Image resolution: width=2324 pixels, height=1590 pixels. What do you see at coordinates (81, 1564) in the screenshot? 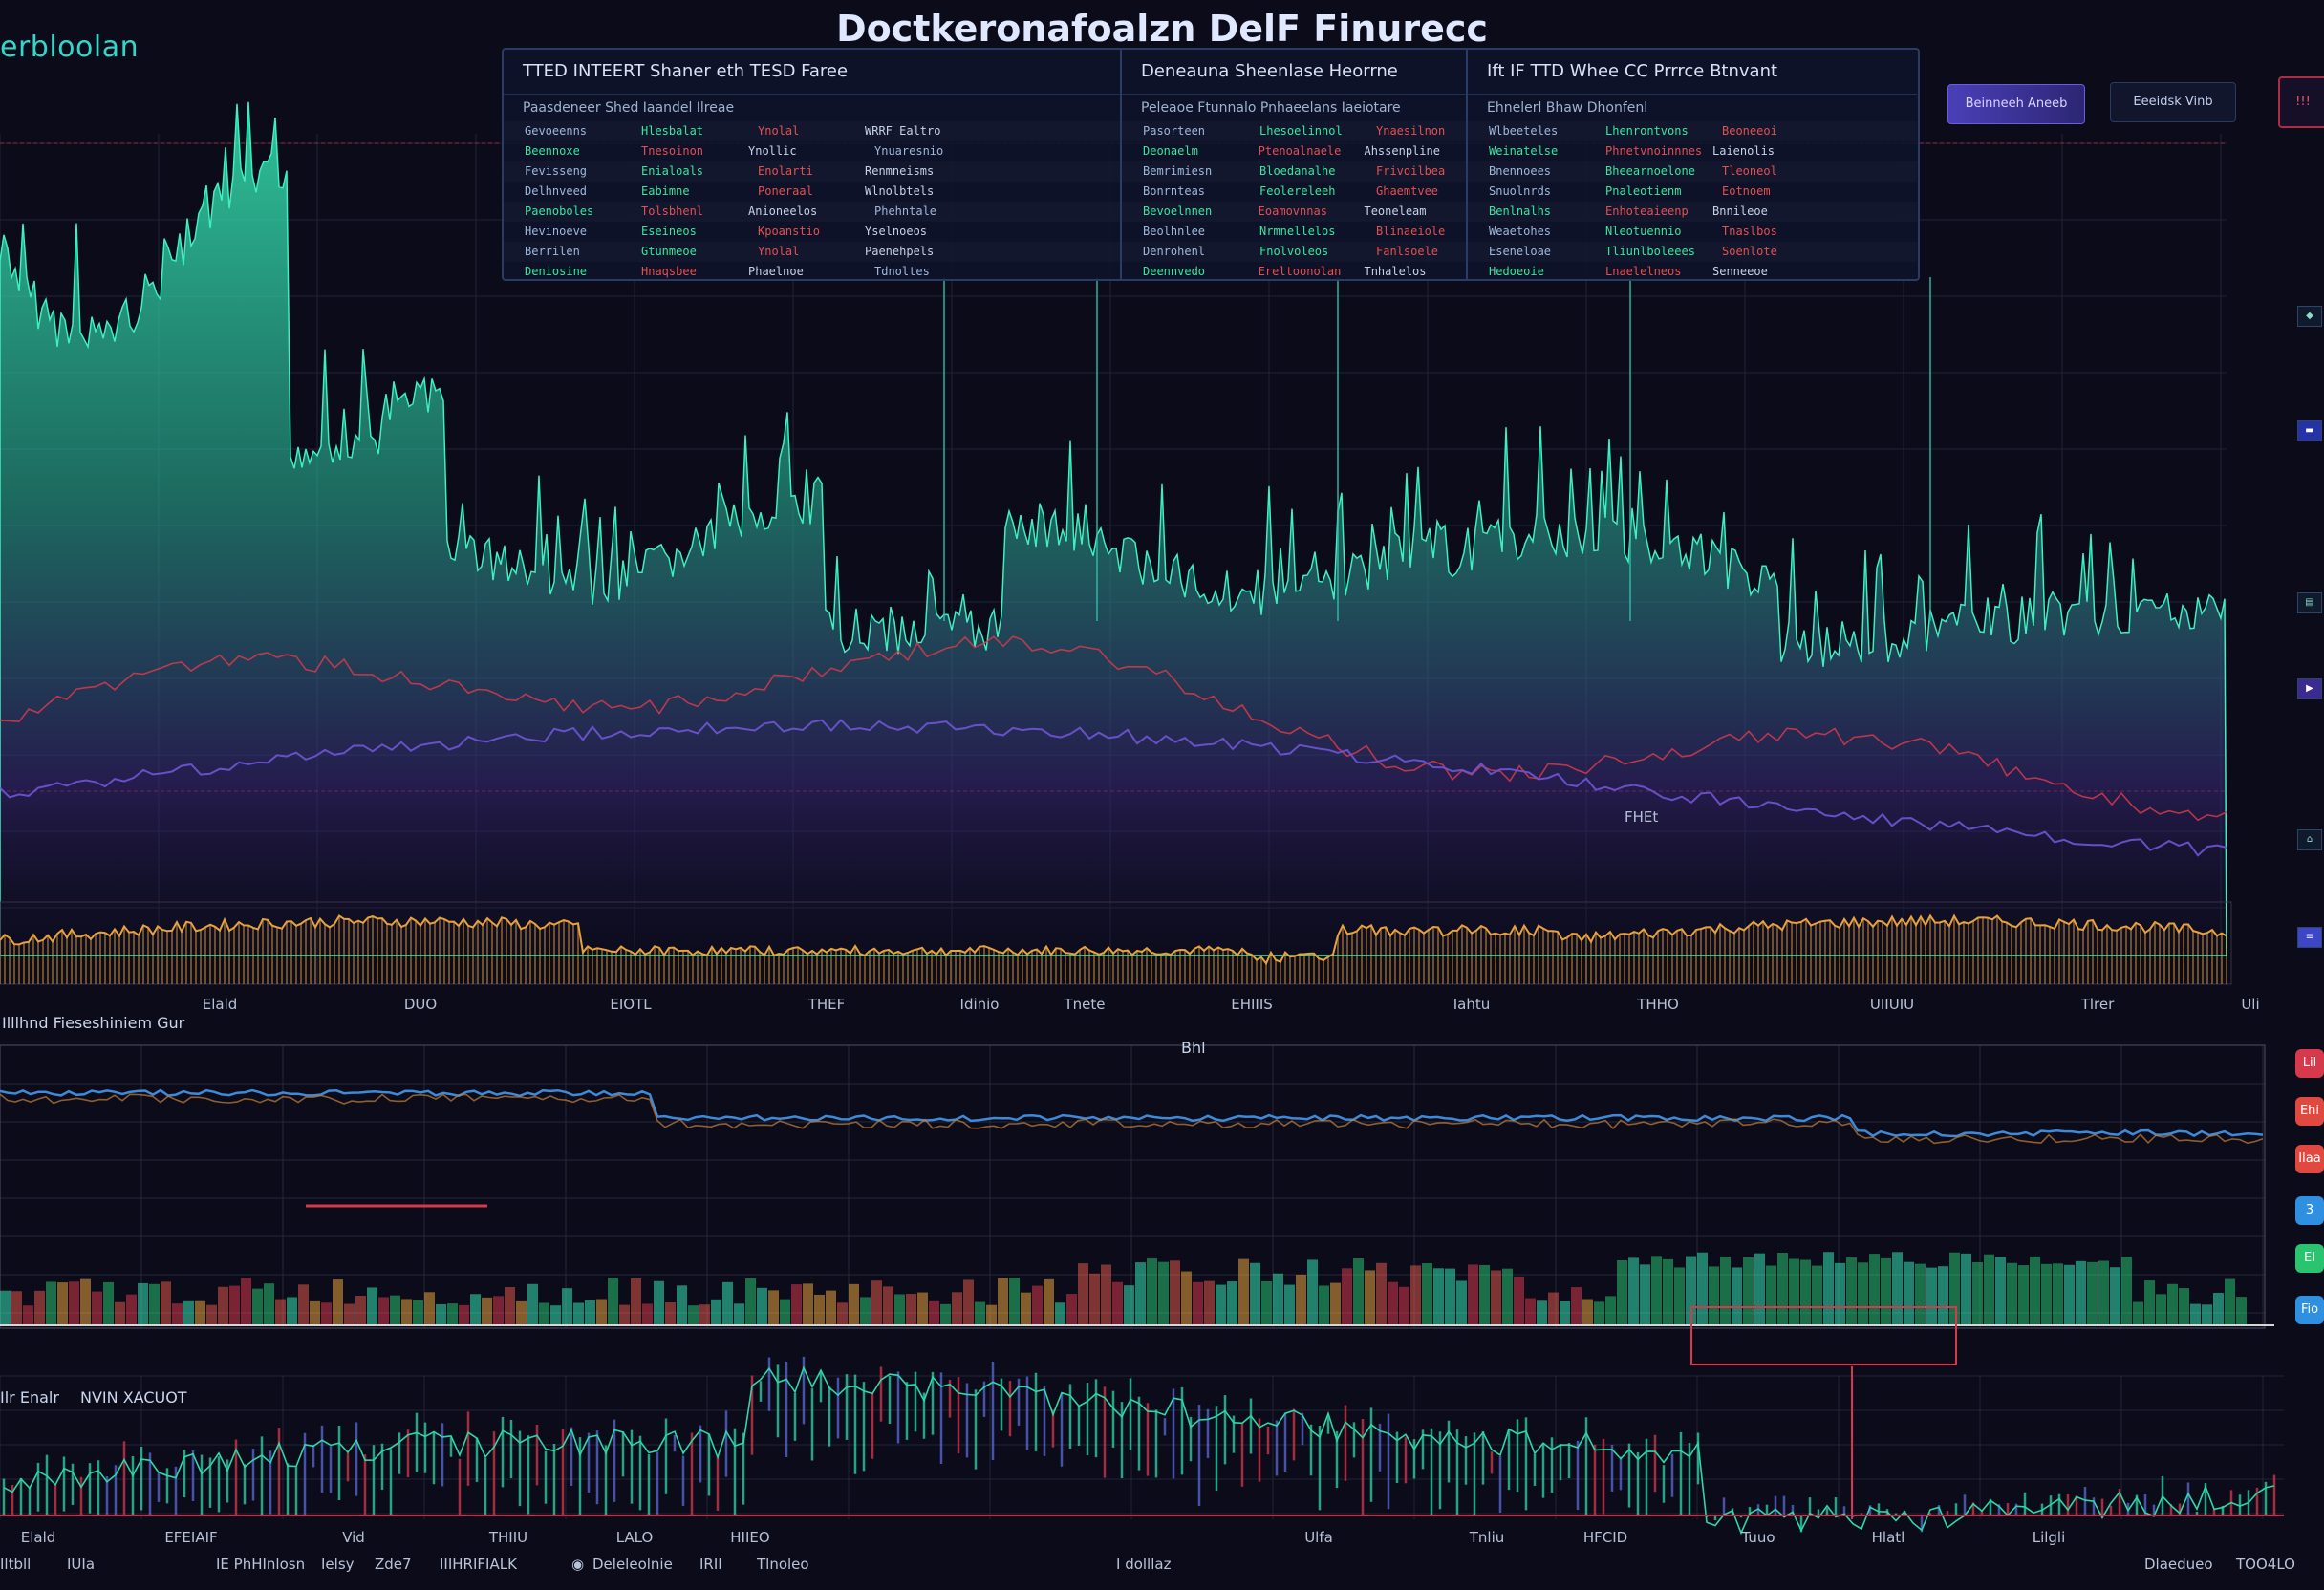
I see `status-text: IUIa` at bounding box center [81, 1564].